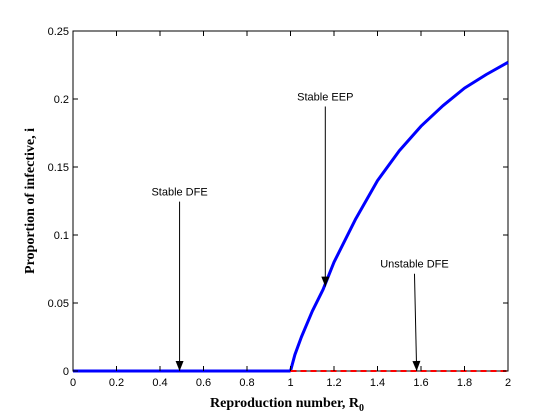  Describe the element at coordinates (61, 236) in the screenshot. I see `y-tick-label: 0.1` at that location.